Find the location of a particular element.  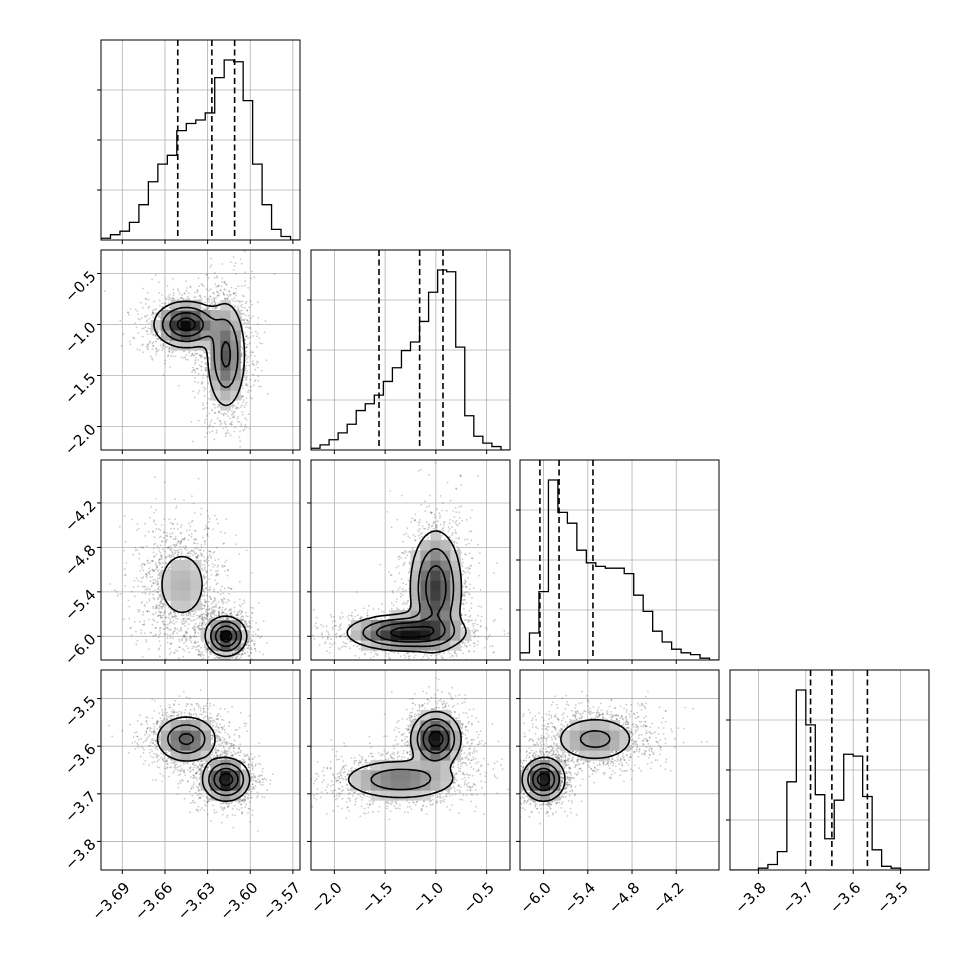

y-tick-label: −6.0 is located at coordinates (80, 649).